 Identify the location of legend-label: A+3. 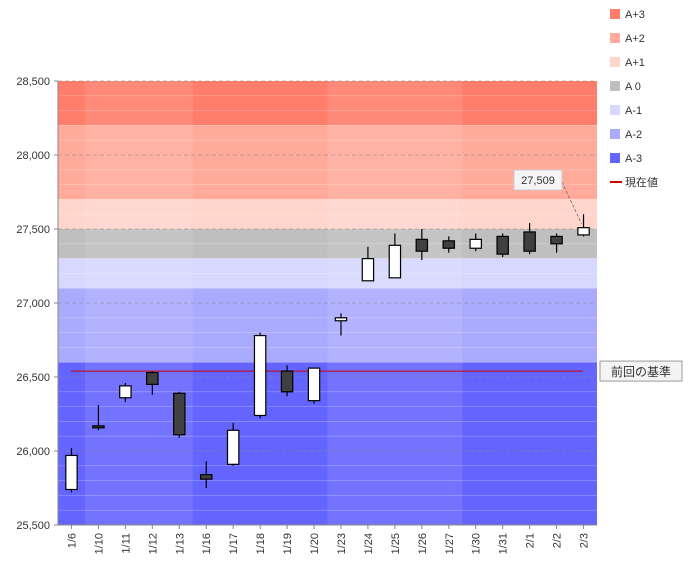
(635, 15).